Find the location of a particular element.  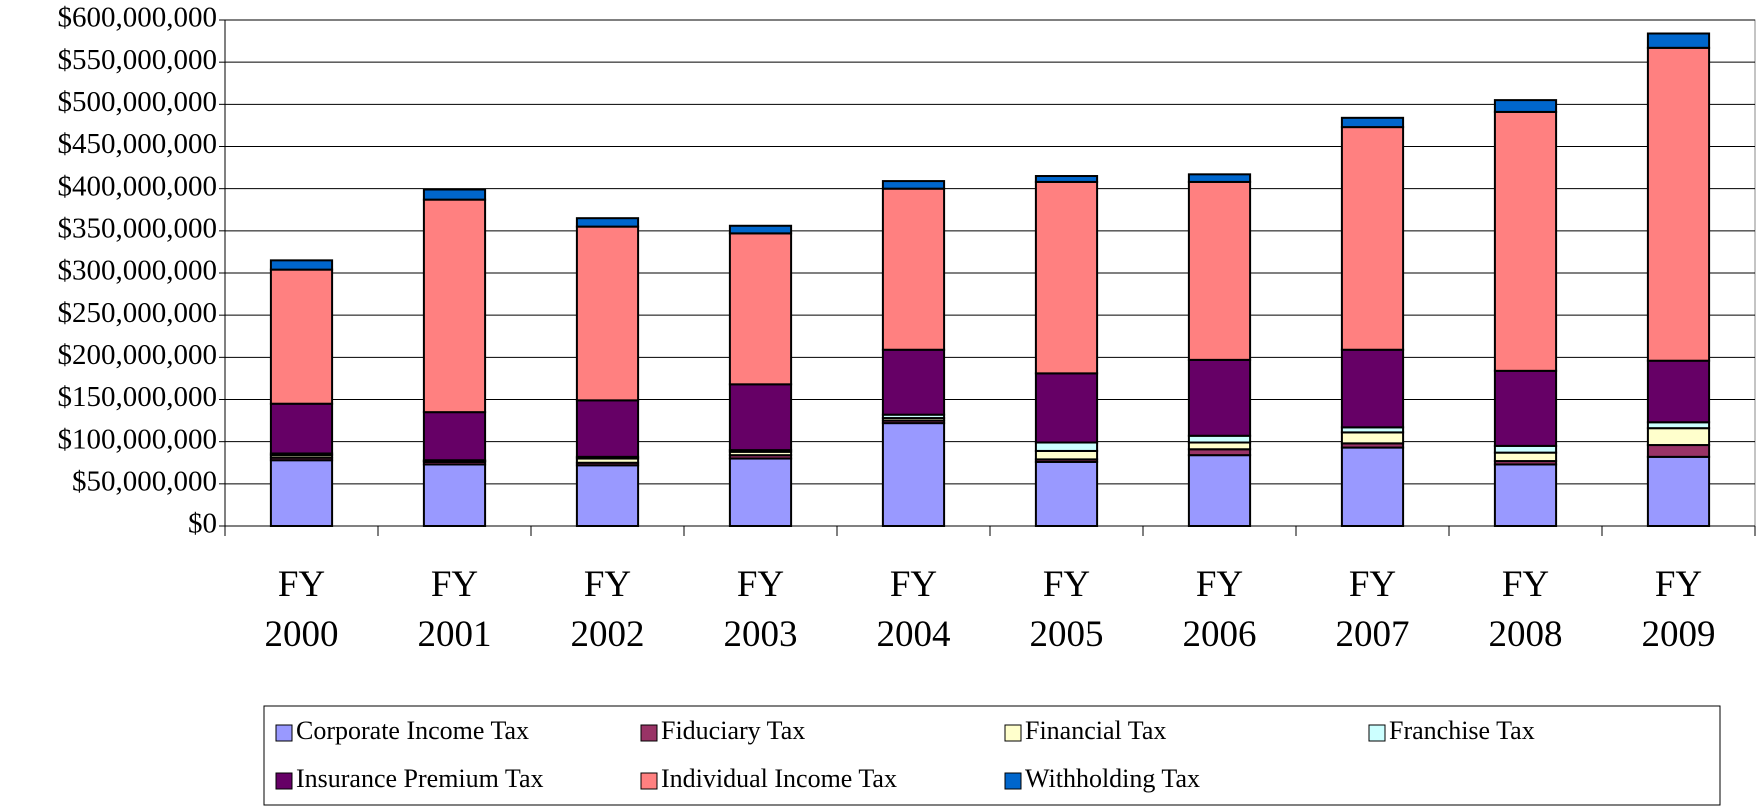

x-tick-label: FY 2009 is located at coordinates (1679, 609).